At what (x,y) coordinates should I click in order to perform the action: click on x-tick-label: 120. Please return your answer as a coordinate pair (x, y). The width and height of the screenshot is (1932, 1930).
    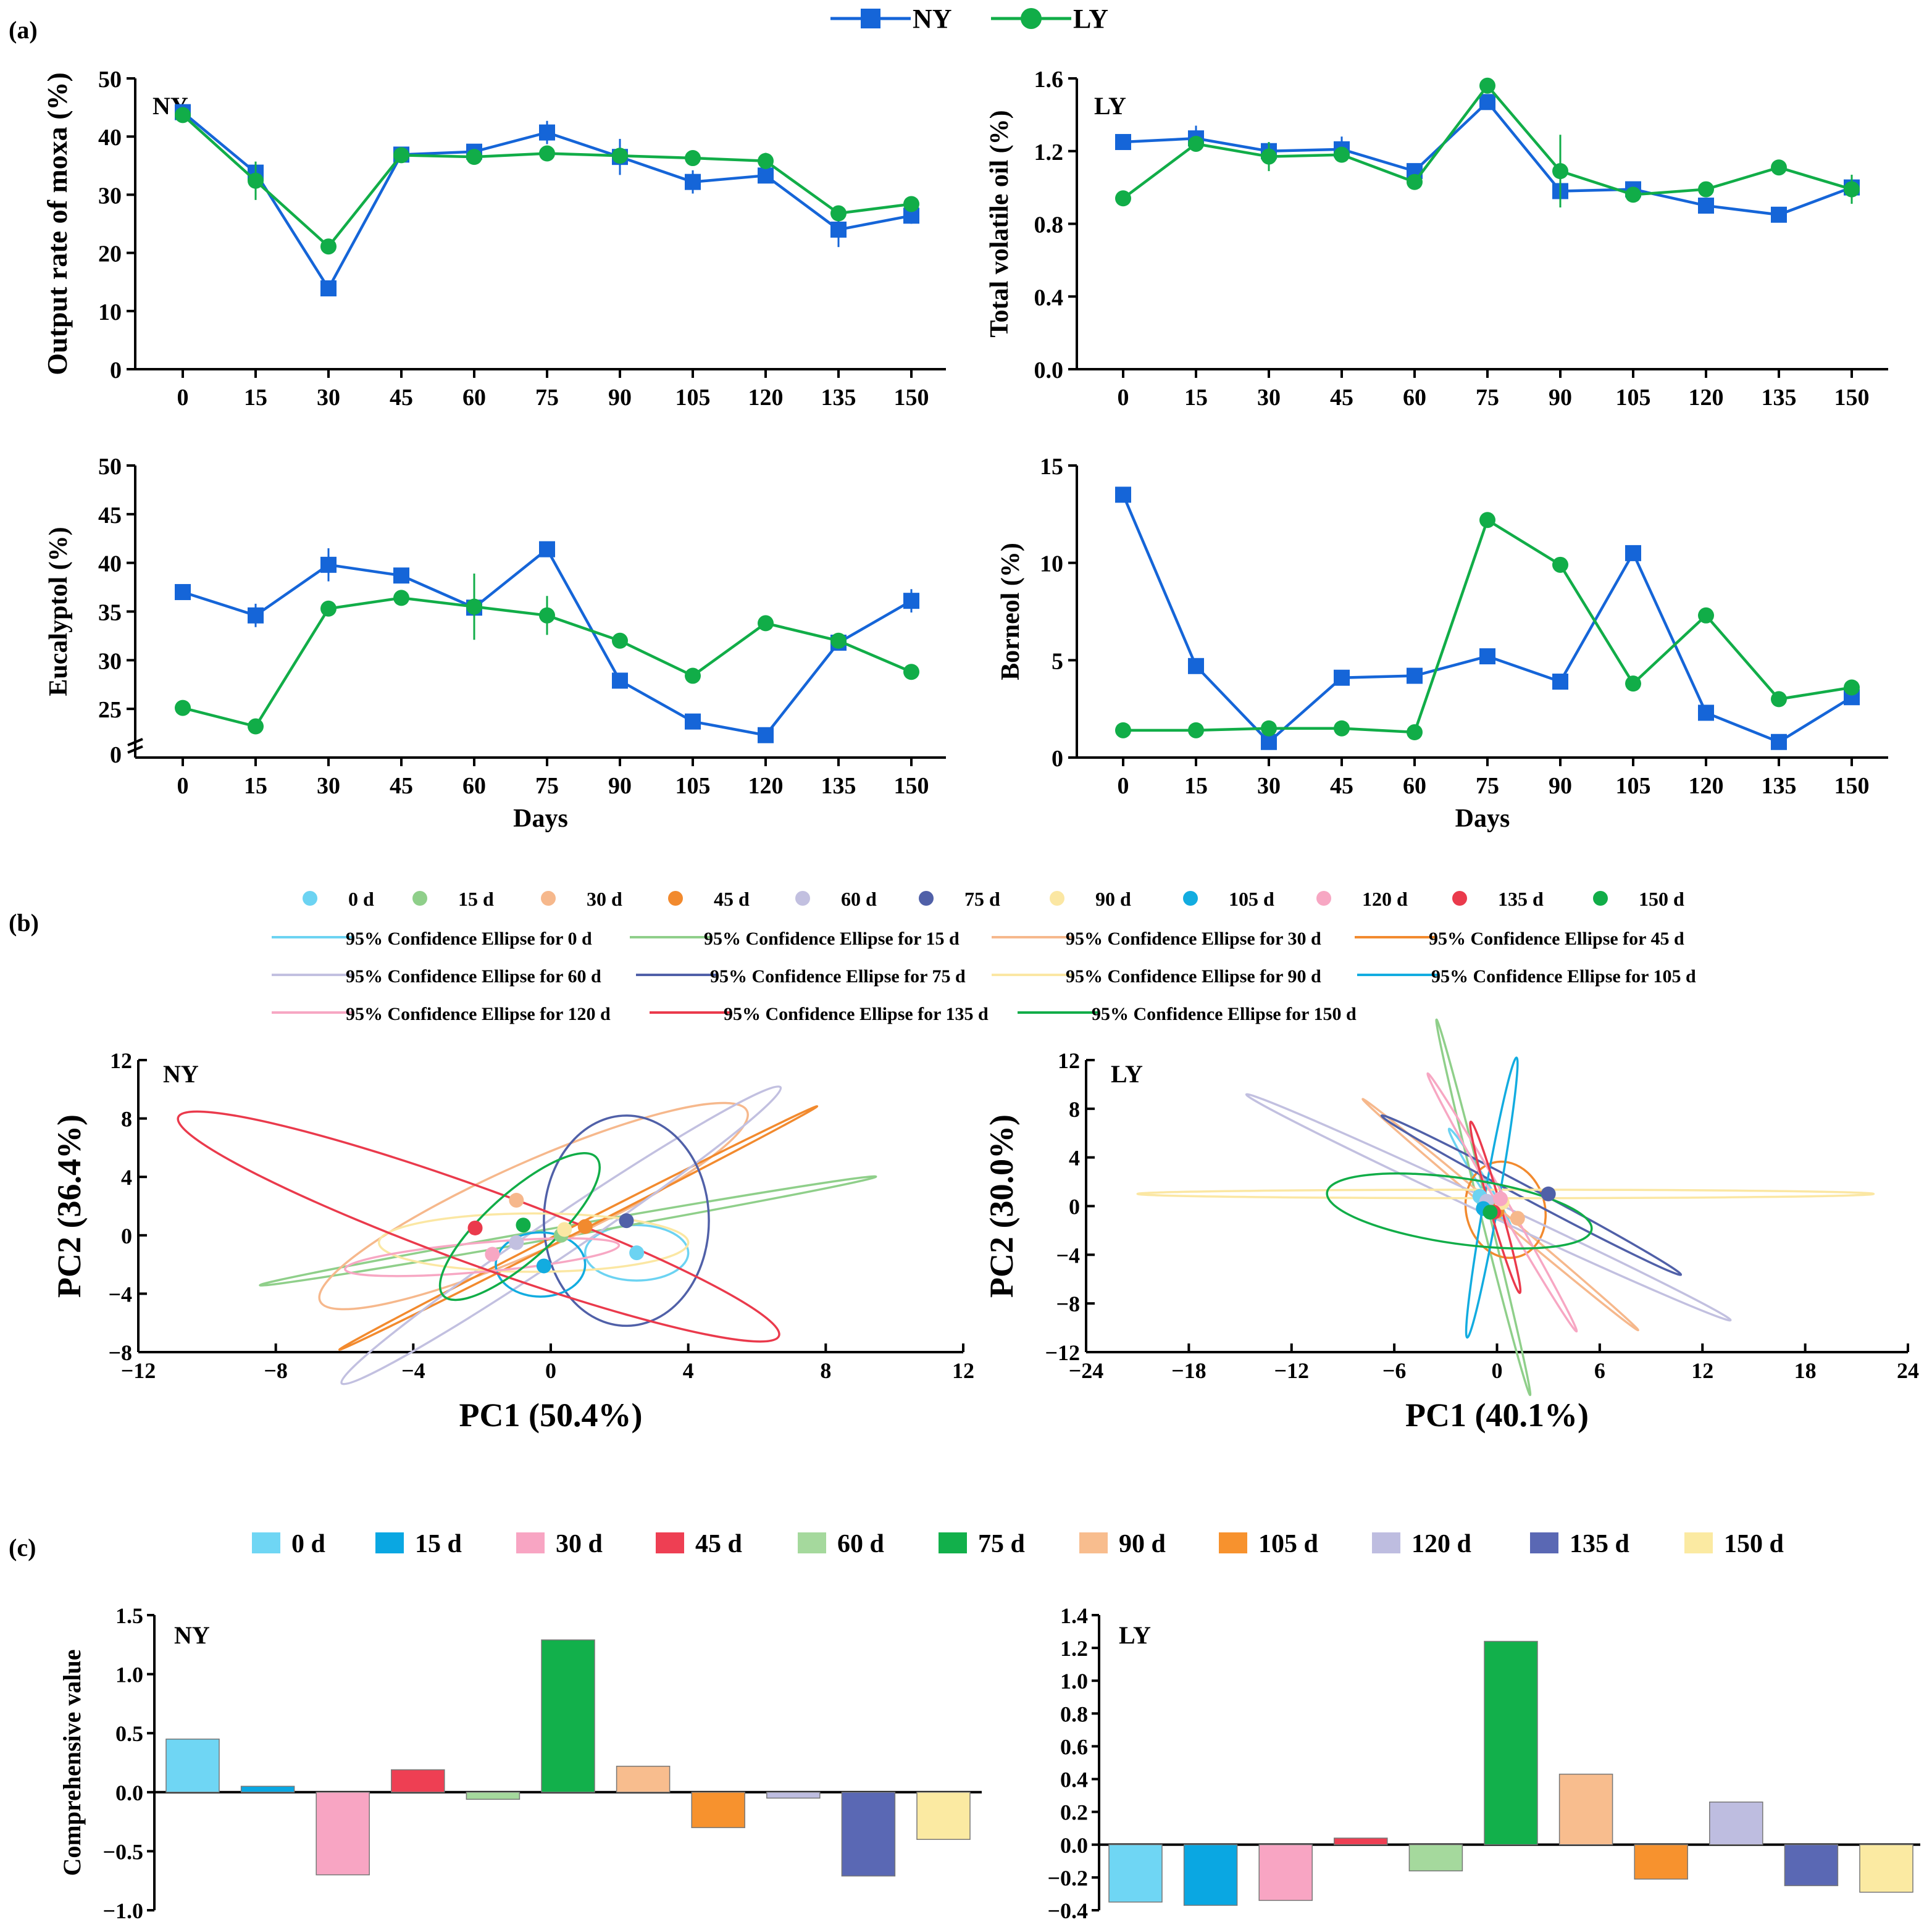
    Looking at the image, I should click on (1706, 398).